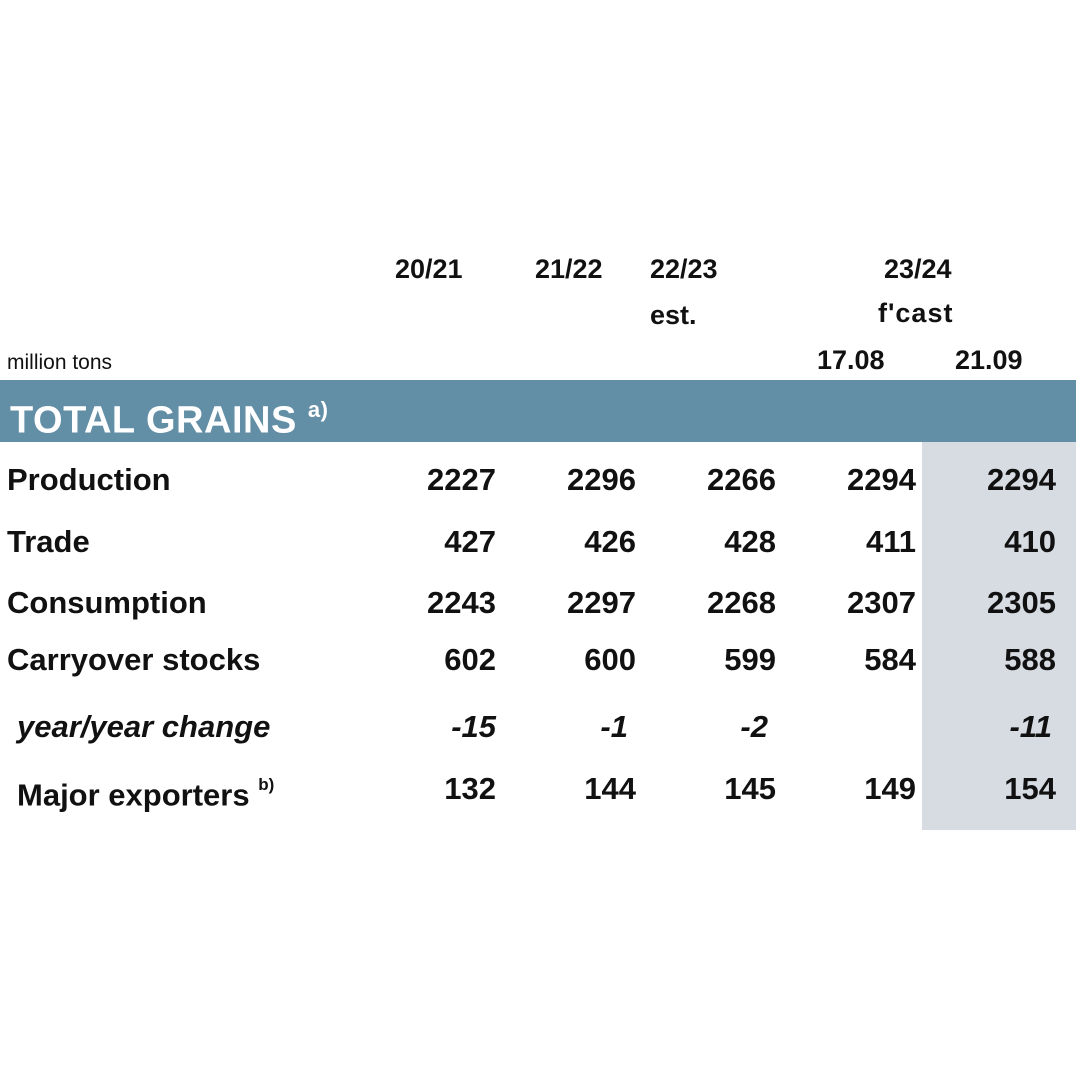 This screenshot has height=1080, width=1080. I want to click on cell-value: 410, so click(1030, 541).